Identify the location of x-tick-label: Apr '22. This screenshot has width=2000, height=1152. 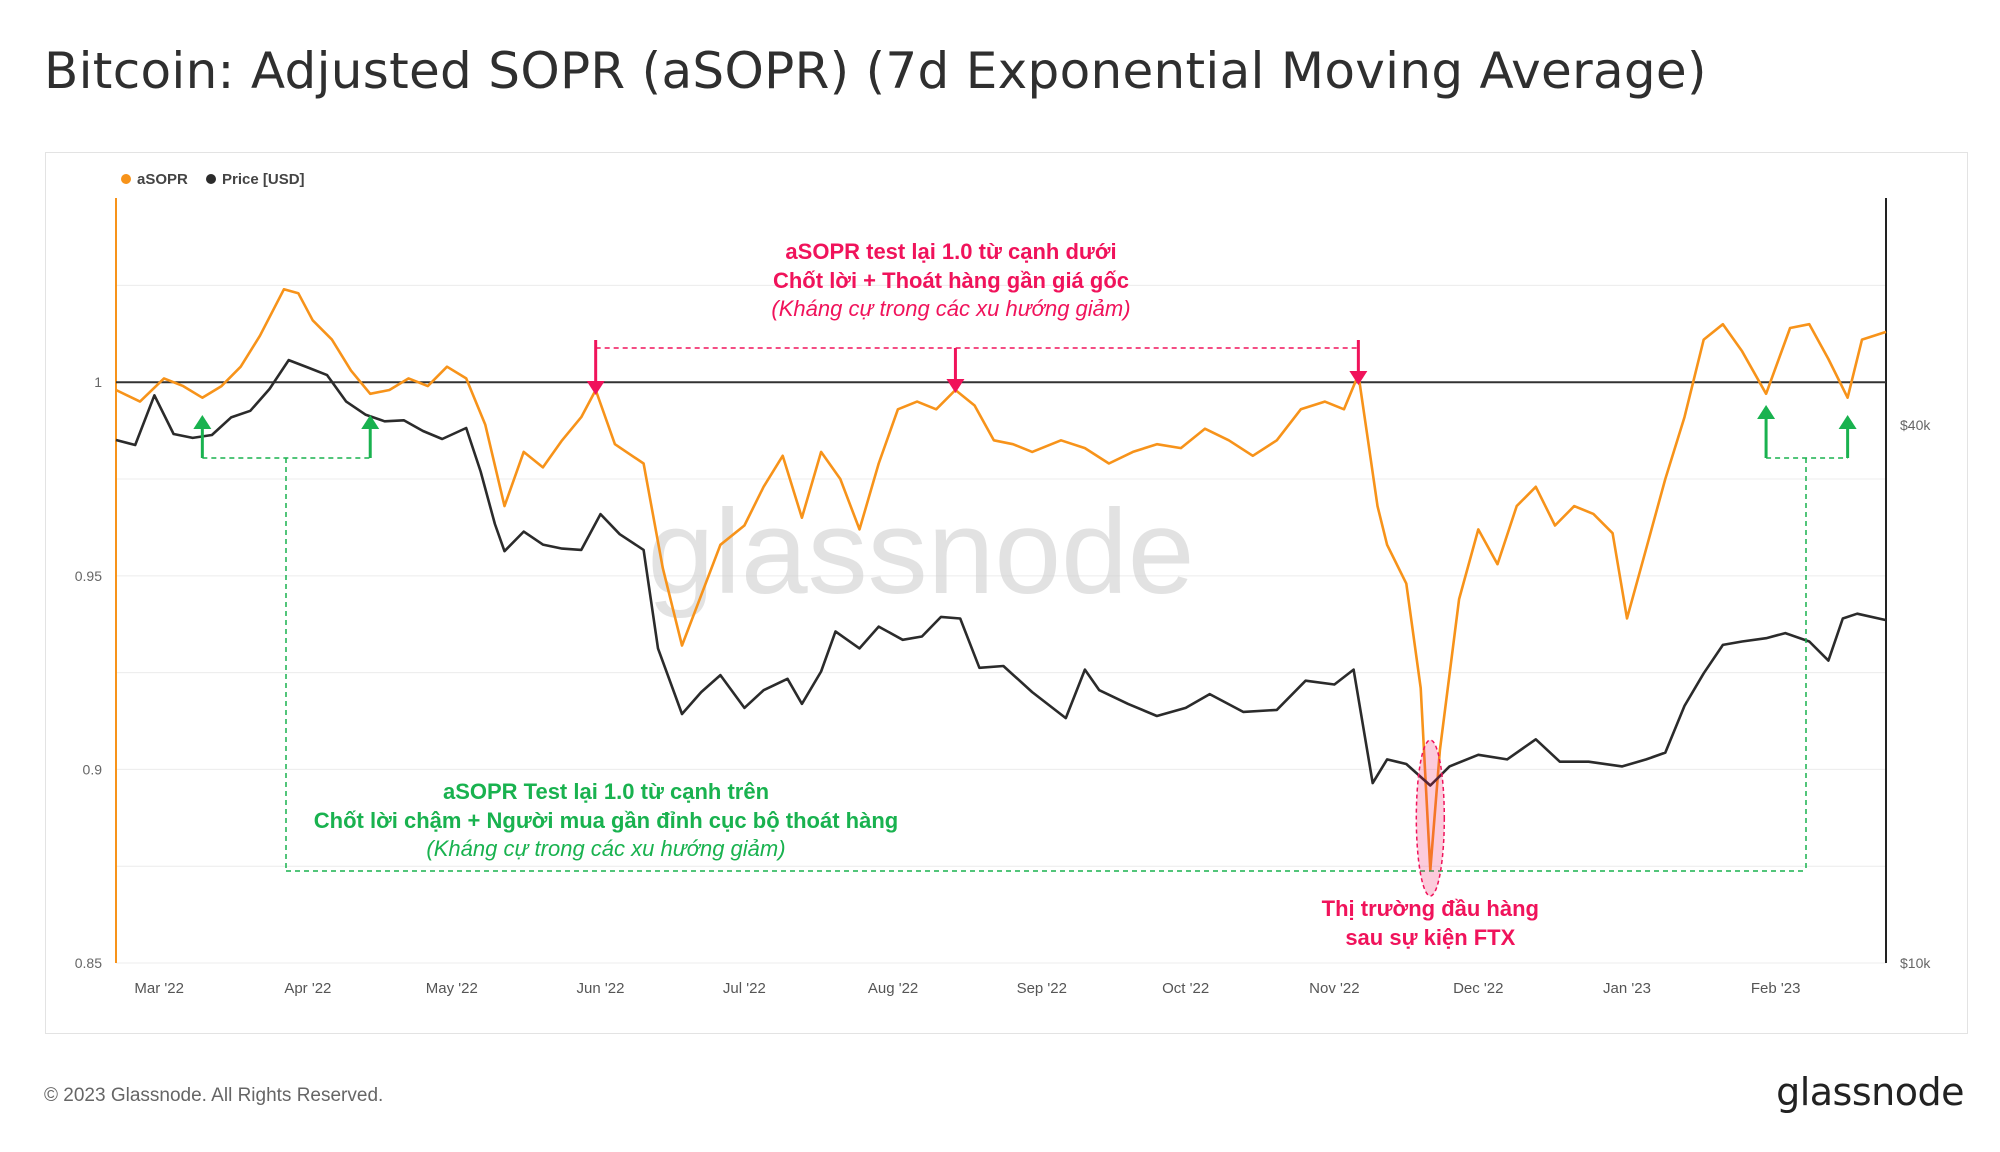
(307, 988).